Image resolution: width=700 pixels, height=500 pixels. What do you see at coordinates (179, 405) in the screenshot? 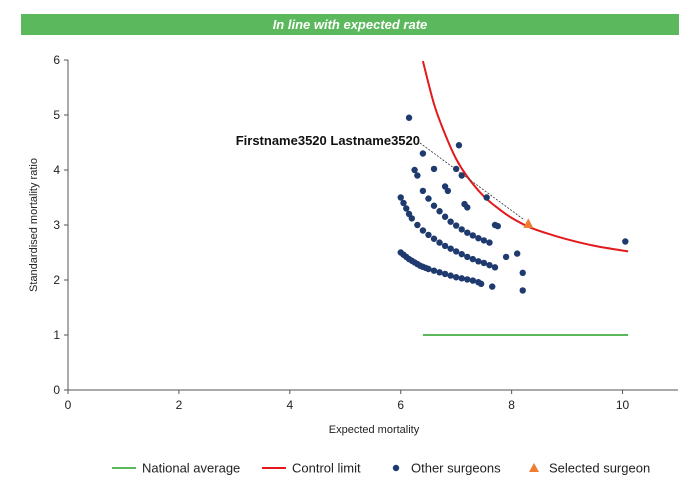
I see `x-tick-label: 2` at bounding box center [179, 405].